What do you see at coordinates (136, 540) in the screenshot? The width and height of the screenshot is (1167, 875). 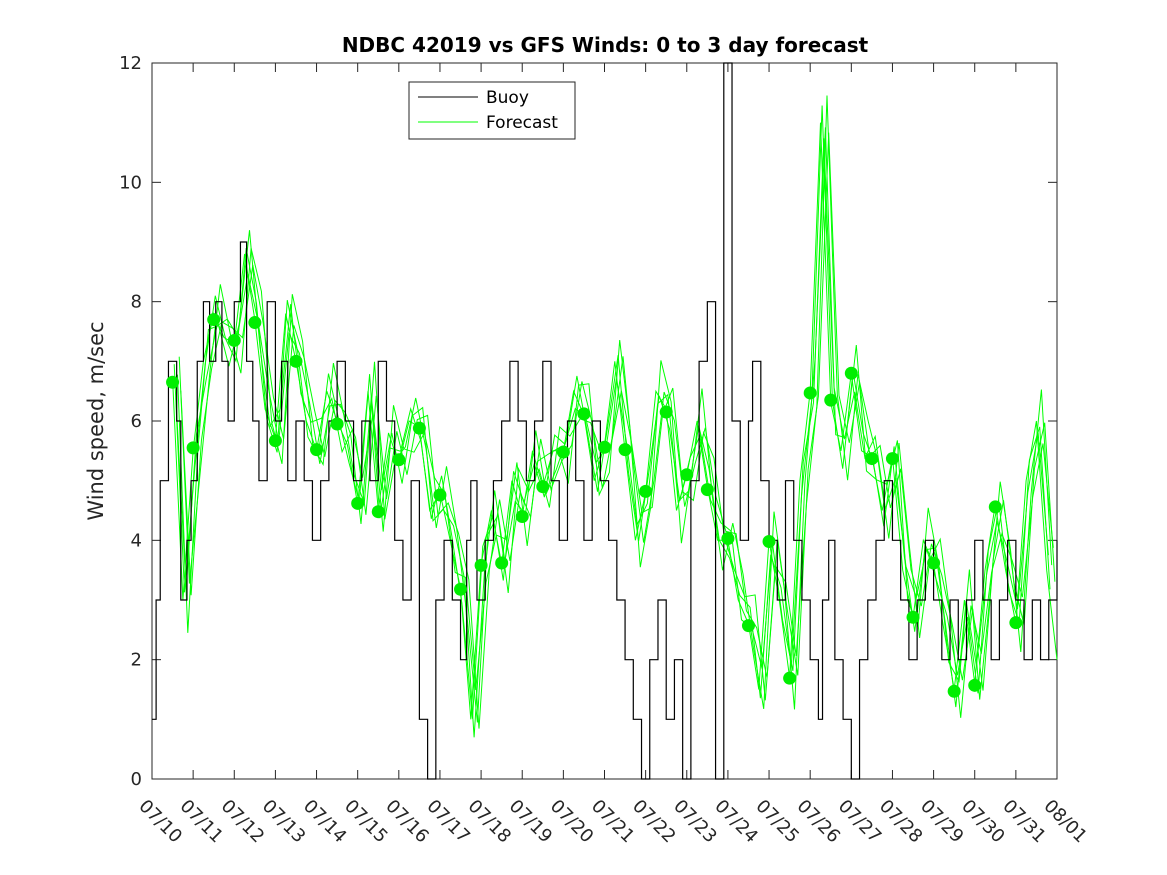 I see `y-tick-label: 4` at bounding box center [136, 540].